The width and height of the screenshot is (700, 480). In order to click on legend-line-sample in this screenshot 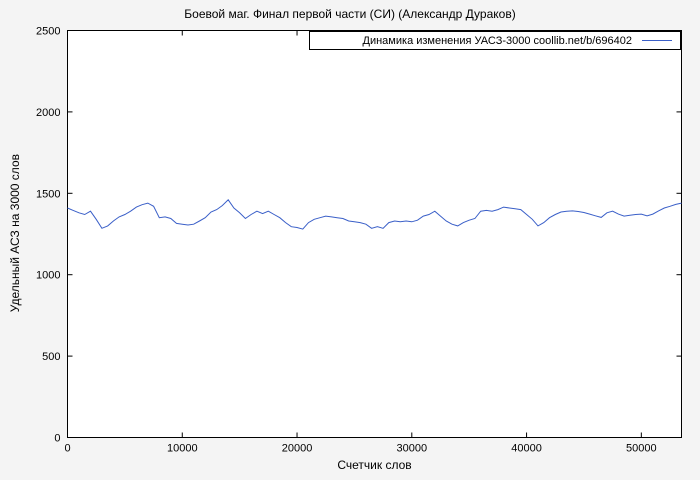, I will do `click(657, 40)`.